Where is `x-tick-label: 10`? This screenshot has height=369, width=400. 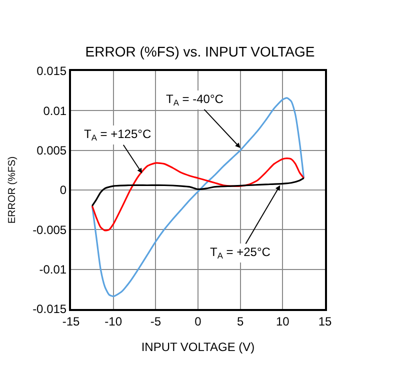
x-tick-label: 10 is located at coordinates (283, 321).